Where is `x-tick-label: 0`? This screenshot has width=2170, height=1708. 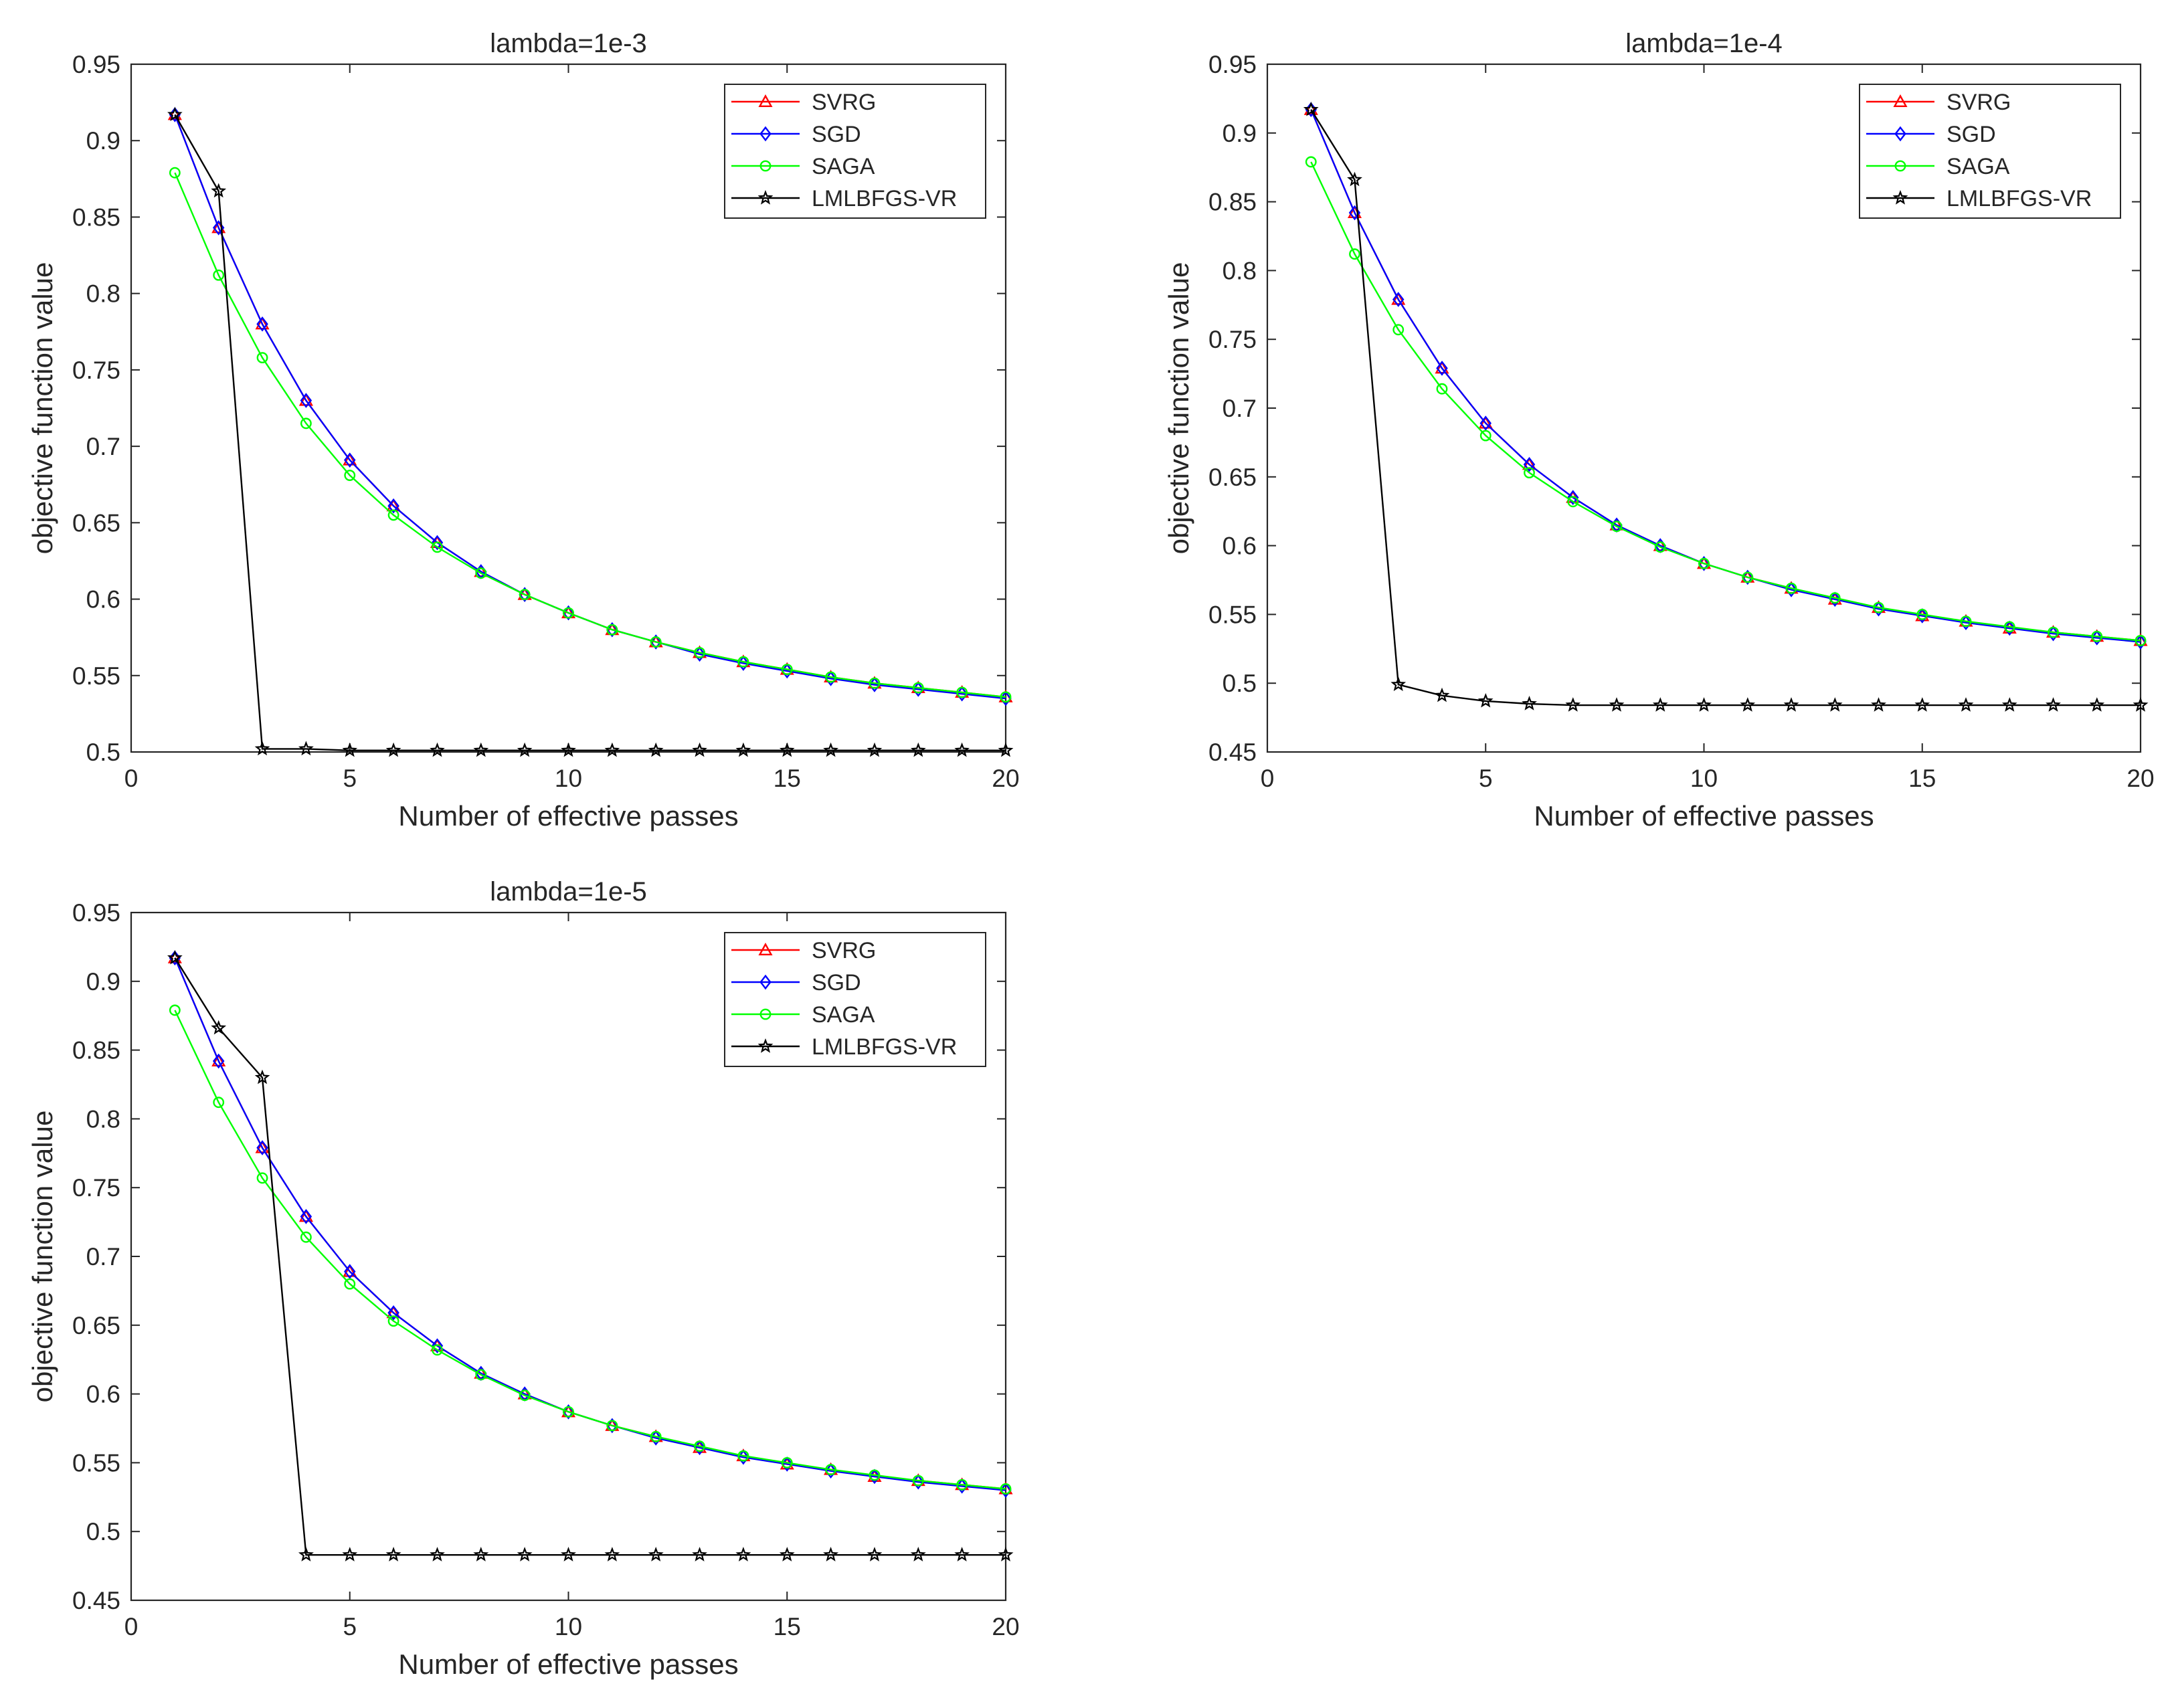 x-tick-label: 0 is located at coordinates (131, 1626).